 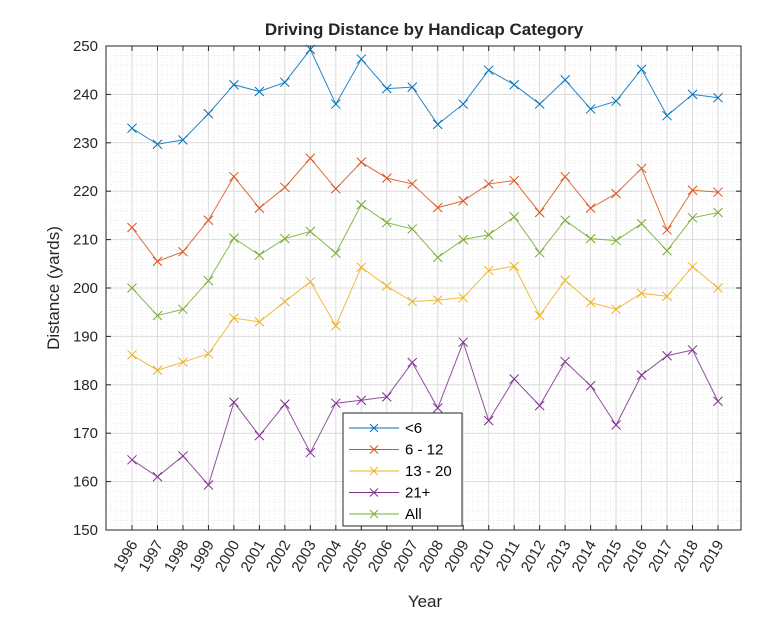 I want to click on series--6, so click(x=425, y=97).